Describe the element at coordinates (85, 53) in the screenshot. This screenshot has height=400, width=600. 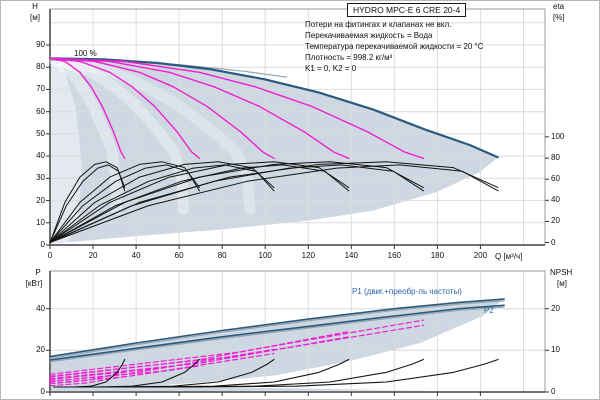
I see `speed-100pct-label: 100 %` at that location.